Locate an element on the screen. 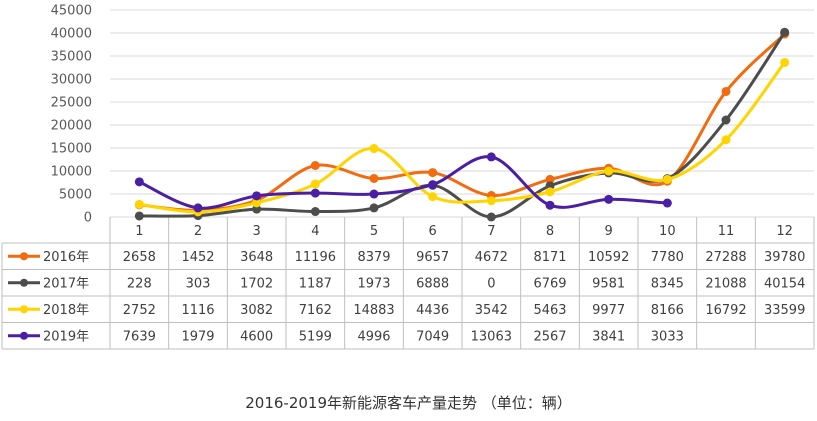 The width and height of the screenshot is (817, 421). data-label: 5199 is located at coordinates (315, 336).